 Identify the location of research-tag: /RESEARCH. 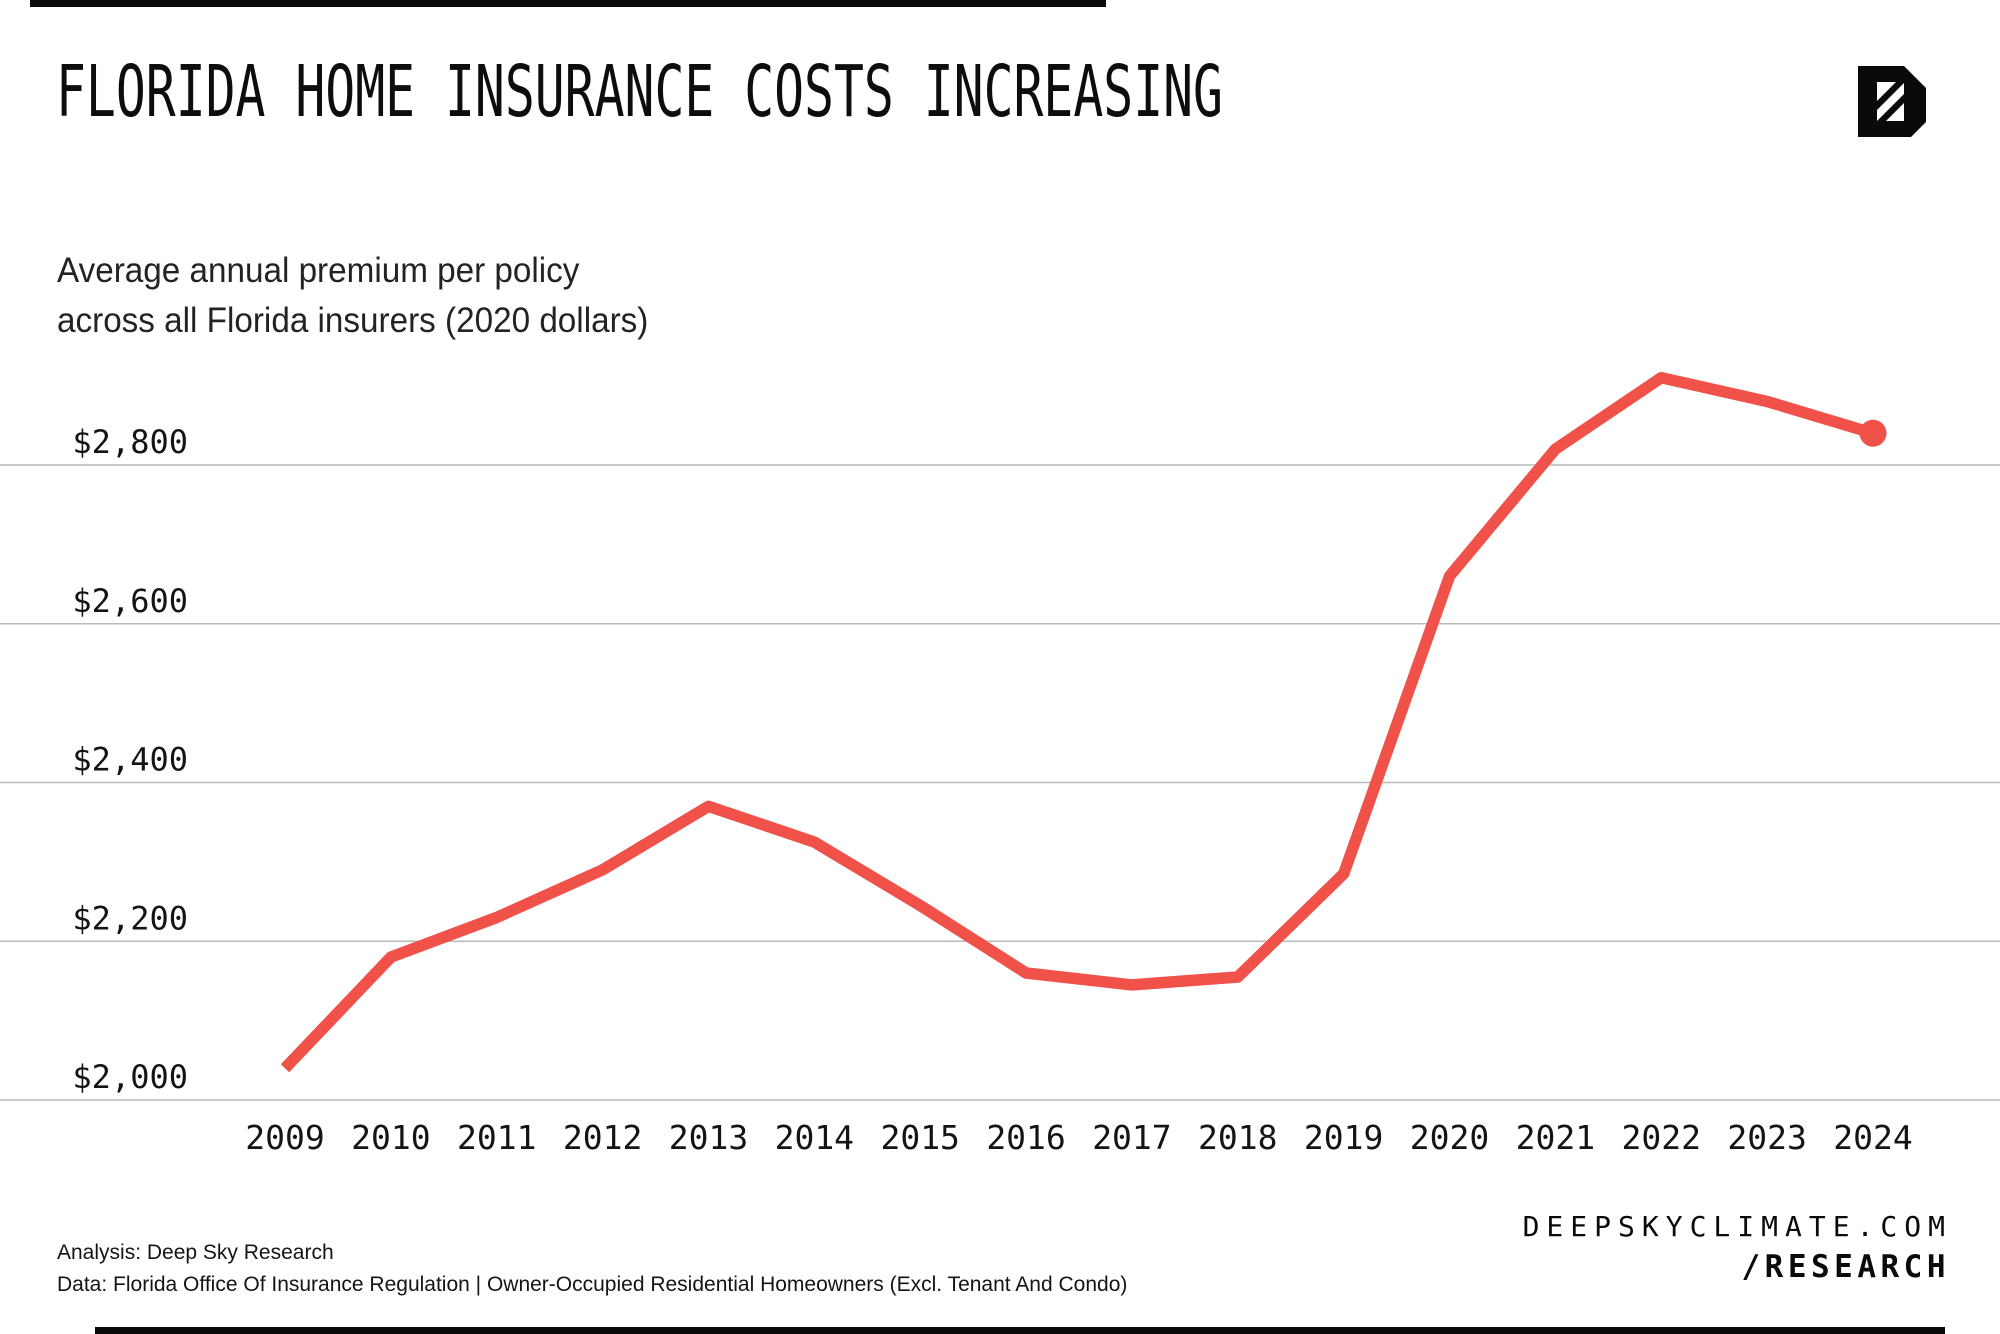
(1845, 1267).